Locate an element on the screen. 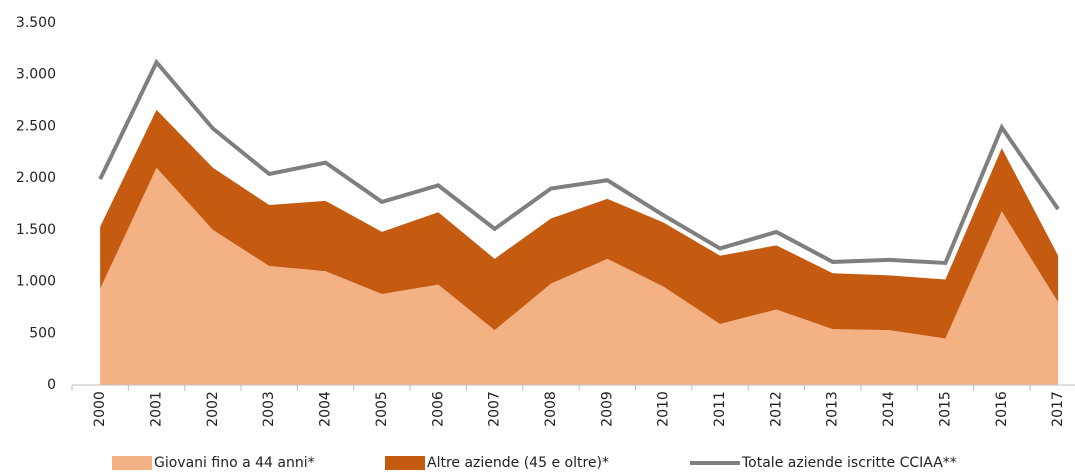  x-tick-label: 2002 is located at coordinates (213, 409).